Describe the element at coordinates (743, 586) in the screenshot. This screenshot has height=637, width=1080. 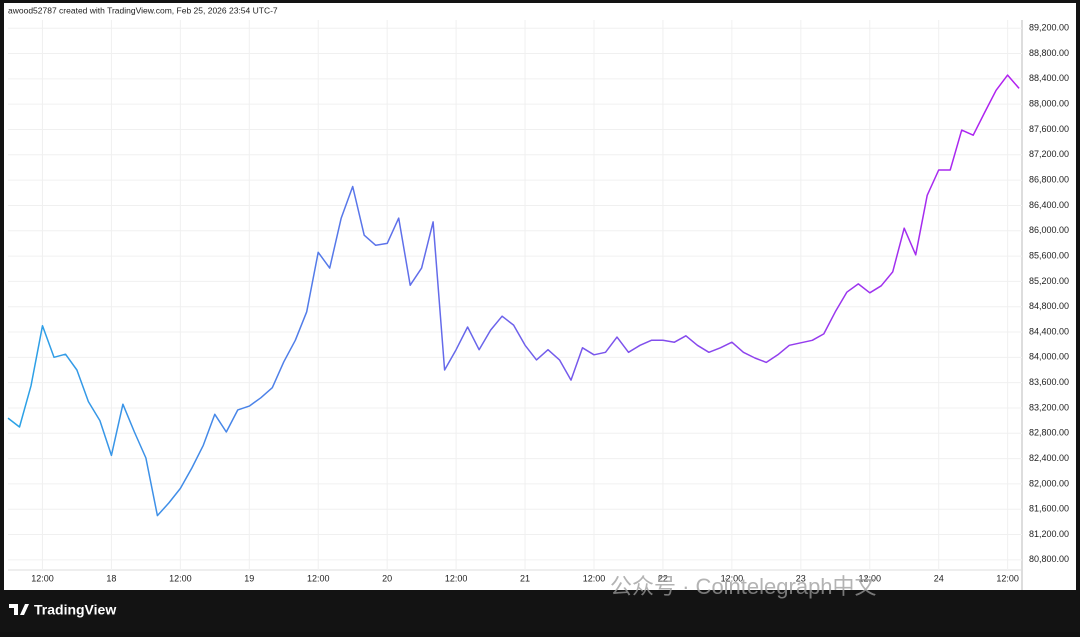
I see `watermark: 公众号 · Cointelegraph中文` at that location.